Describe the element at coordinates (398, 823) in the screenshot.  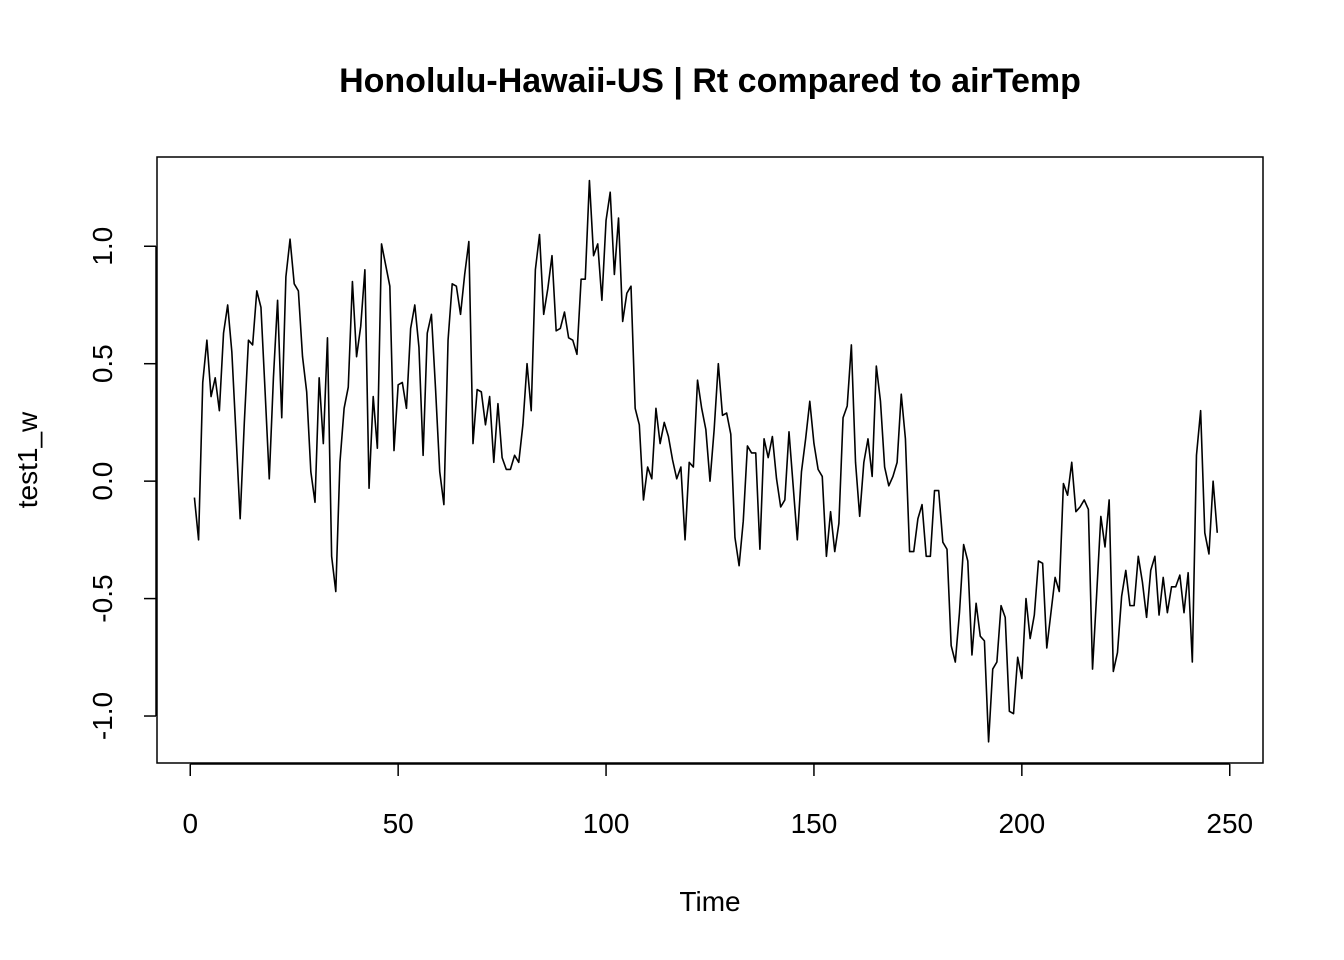
I see `x-tick-label: 50` at that location.